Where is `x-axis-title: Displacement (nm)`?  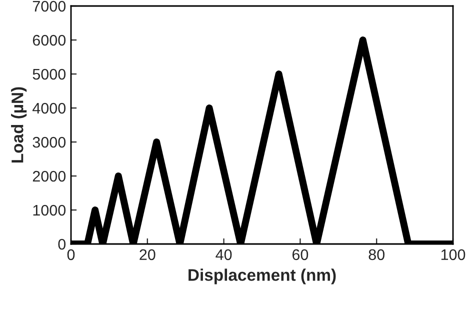 x-axis-title: Displacement (nm) is located at coordinates (262, 276).